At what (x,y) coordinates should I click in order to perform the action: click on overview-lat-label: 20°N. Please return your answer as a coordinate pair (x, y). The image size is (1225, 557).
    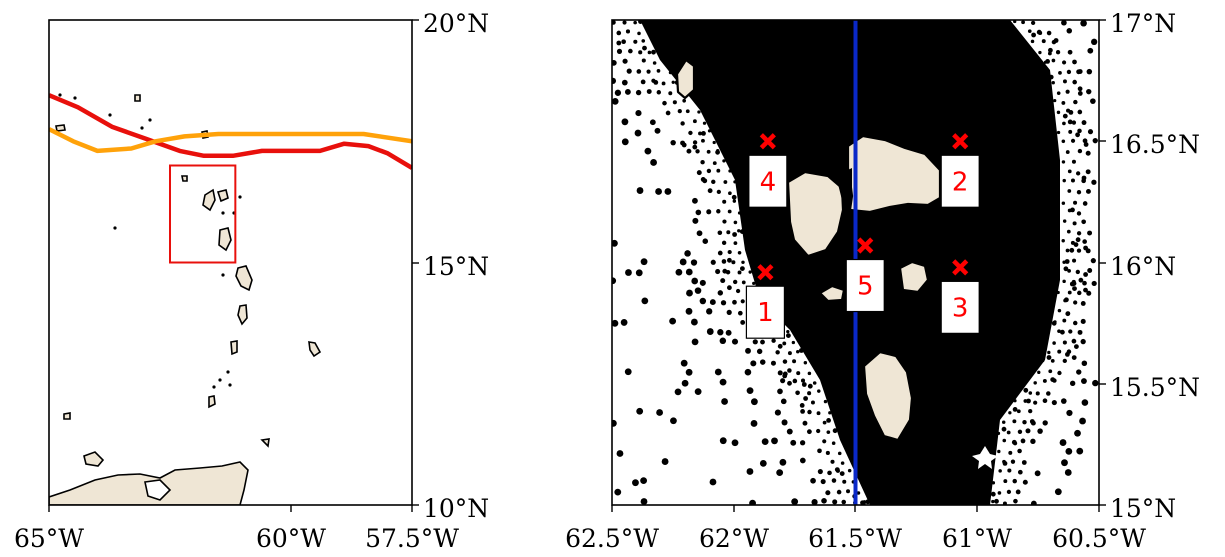
    Looking at the image, I should click on (456, 23).